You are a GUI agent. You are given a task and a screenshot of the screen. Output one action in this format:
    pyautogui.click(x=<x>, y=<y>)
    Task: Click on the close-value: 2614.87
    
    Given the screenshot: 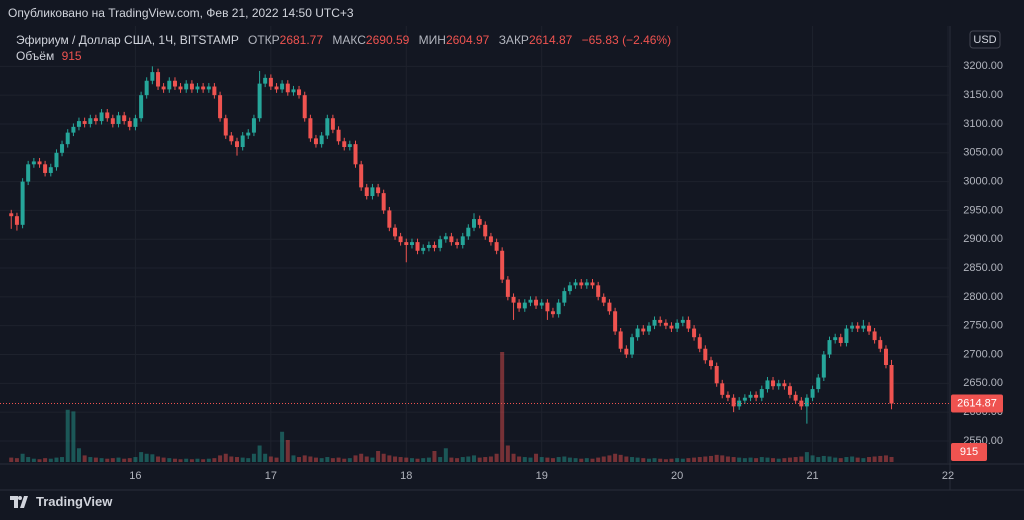 What is the action you would take?
    pyautogui.click(x=550, y=40)
    